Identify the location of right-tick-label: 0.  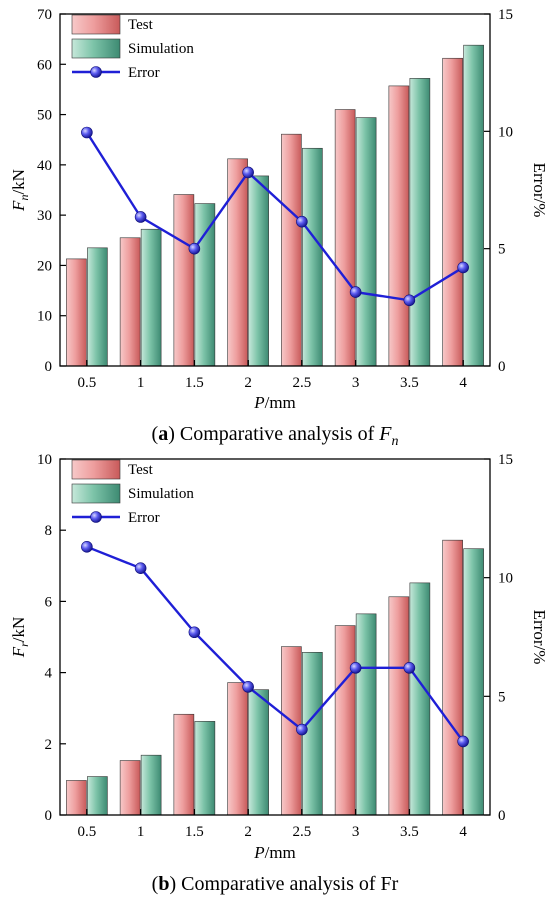
(502, 816).